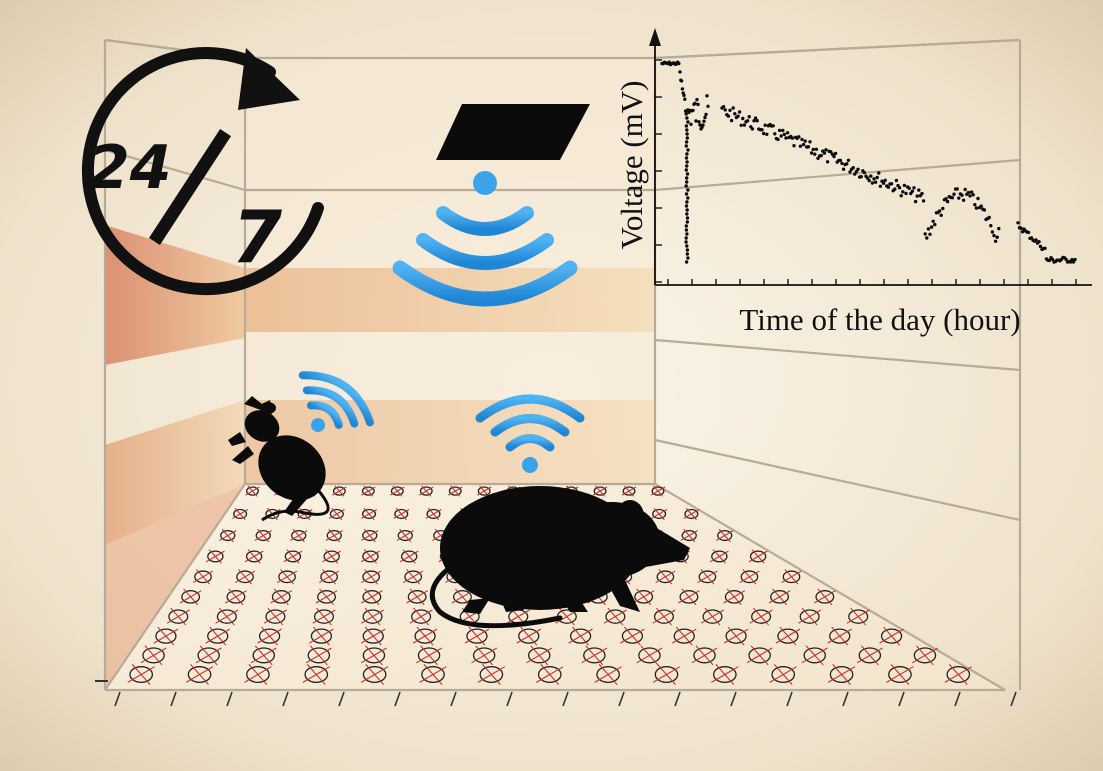 This screenshot has width=1103, height=771. I want to click on cycle-arrowhead-icon, so click(269, 79).